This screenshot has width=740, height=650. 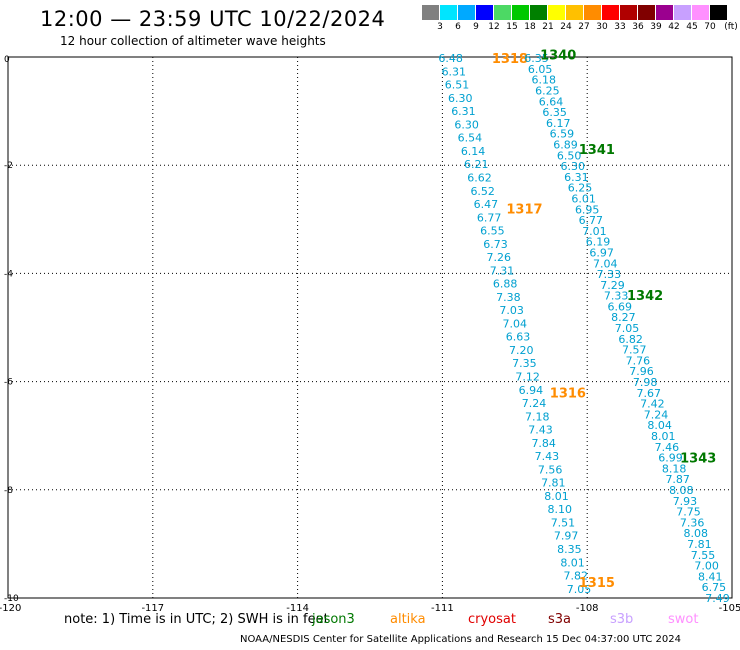 What do you see at coordinates (537, 416) in the screenshot?
I see `wave-height-value: 7.18` at bounding box center [537, 416].